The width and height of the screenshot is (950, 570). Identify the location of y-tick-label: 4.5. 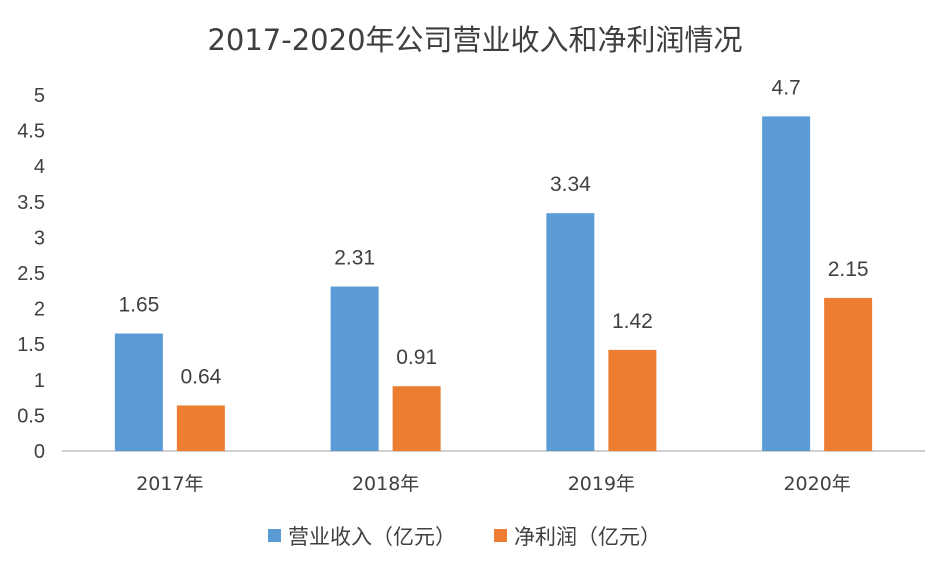
(31, 132).